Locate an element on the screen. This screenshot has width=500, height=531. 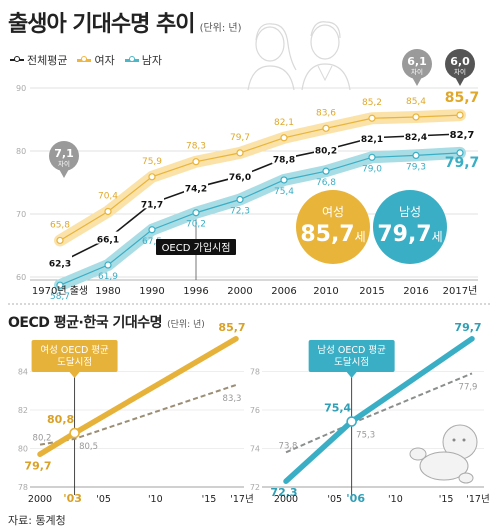
top-y-tick-label: 70 is located at coordinates (21, 214).